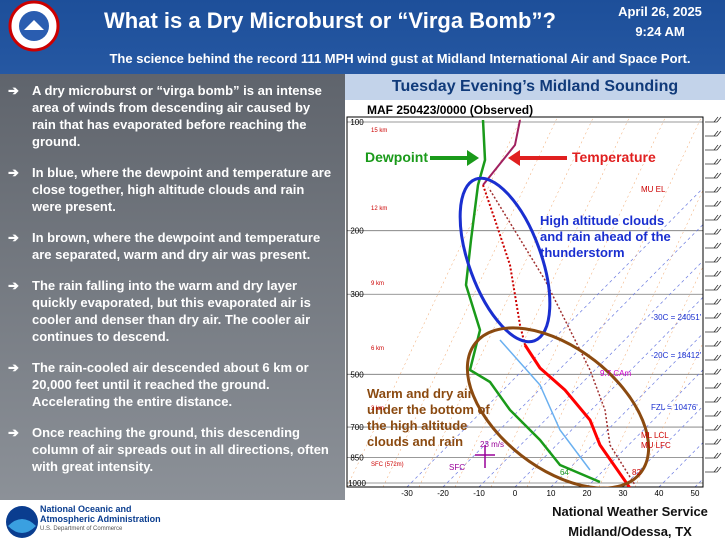  Describe the element at coordinates (659, 493) in the screenshot. I see `temperature-label: 40` at that location.